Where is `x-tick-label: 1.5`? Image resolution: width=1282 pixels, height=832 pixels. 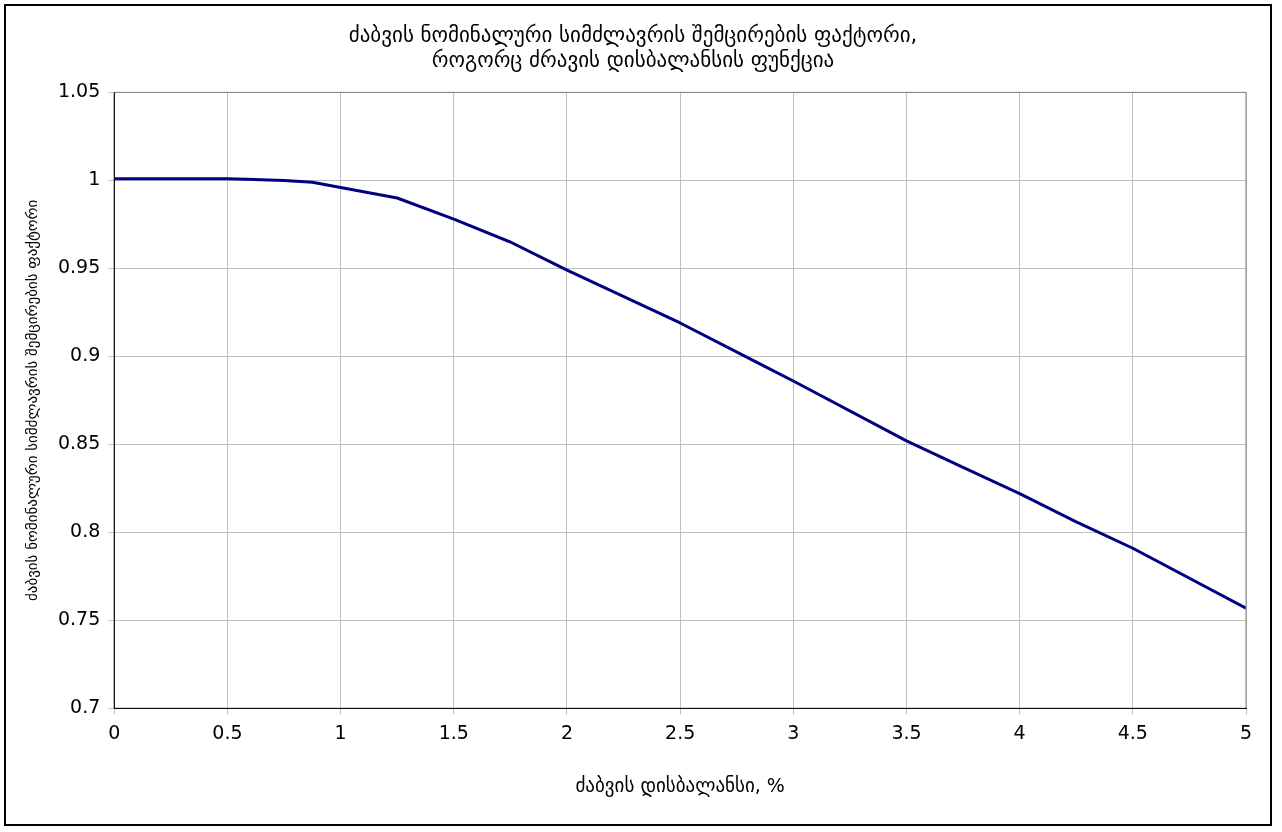 x-tick-label: 1.5 is located at coordinates (453, 731).